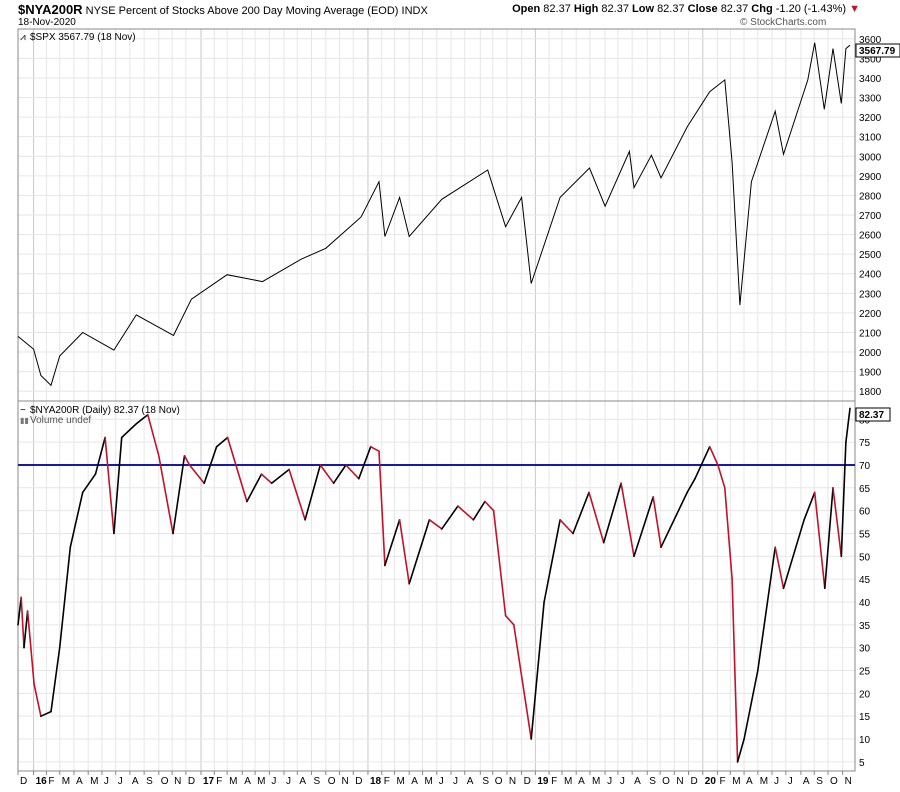 Image resolution: width=900 pixels, height=792 pixels. What do you see at coordinates (734, 9) in the screenshot?
I see `close-value: 82.37` at bounding box center [734, 9].